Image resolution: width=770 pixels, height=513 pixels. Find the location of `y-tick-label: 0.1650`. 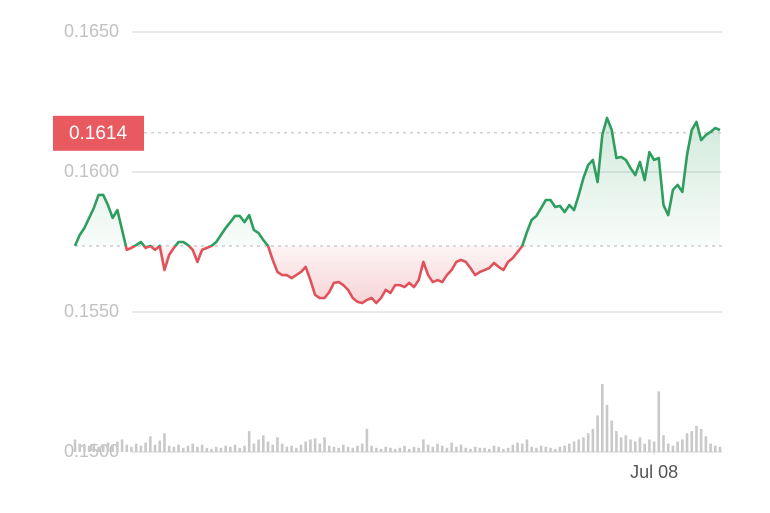

y-tick-label: 0.1650 is located at coordinates (91, 31).